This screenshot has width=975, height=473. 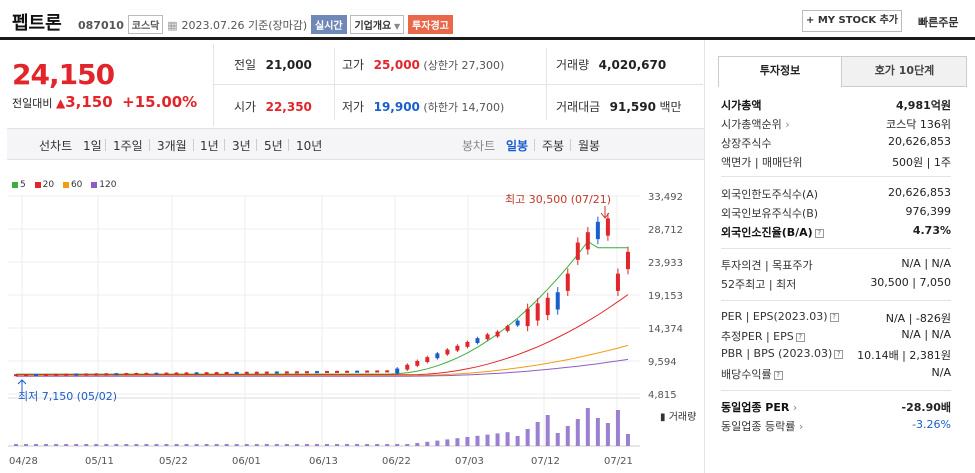 I want to click on open-price: 시가 22,350, so click(x=273, y=106).